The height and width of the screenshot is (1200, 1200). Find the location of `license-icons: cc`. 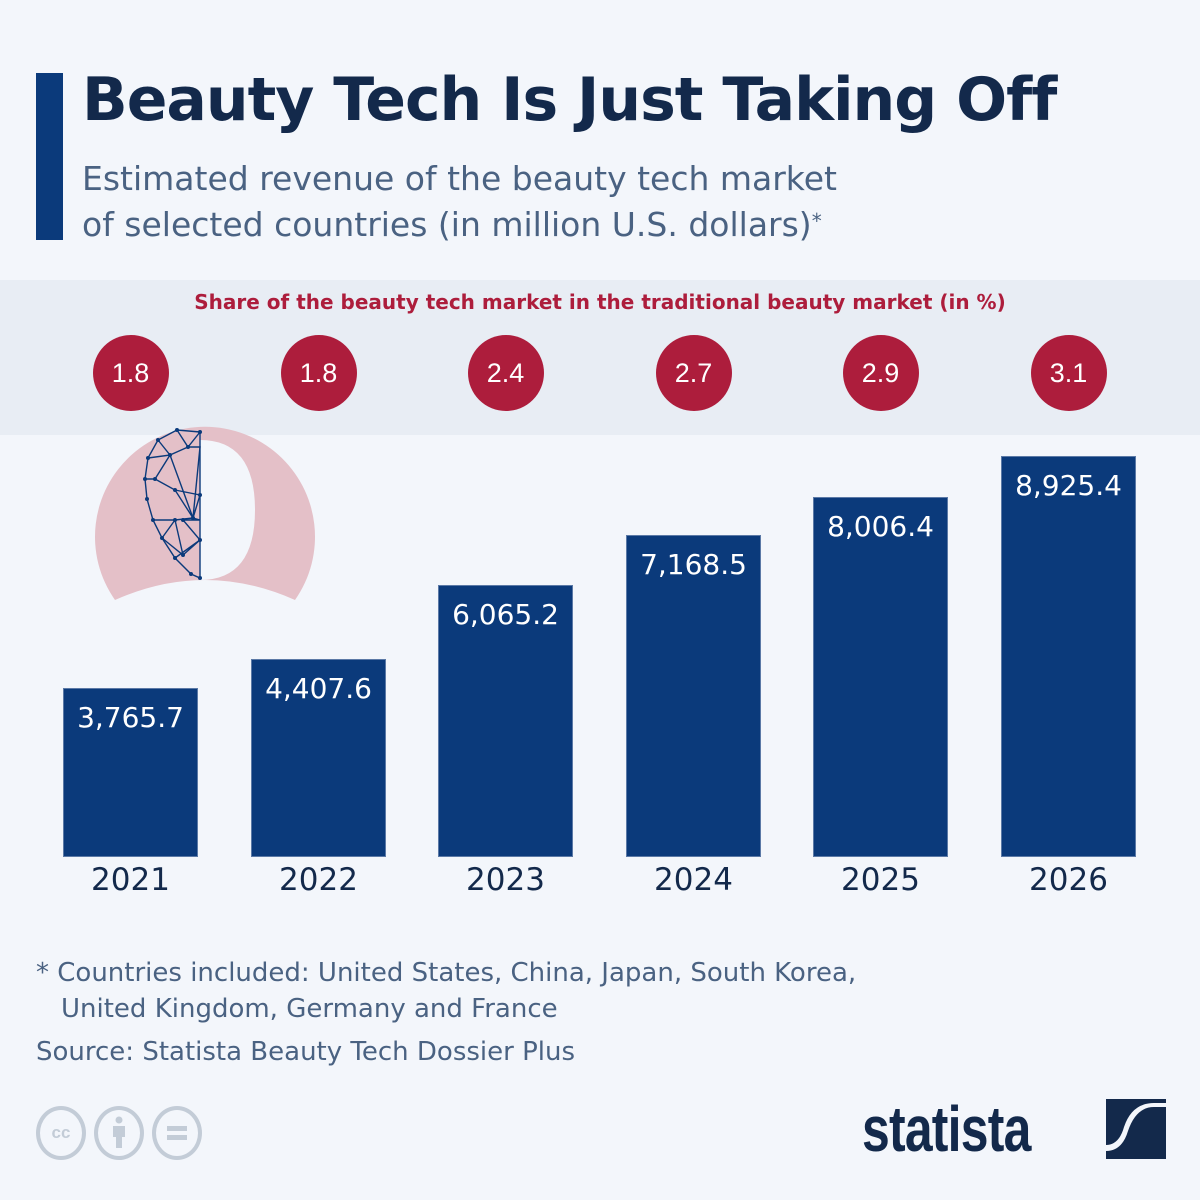

license-icons: cc is located at coordinates (119, 1133).